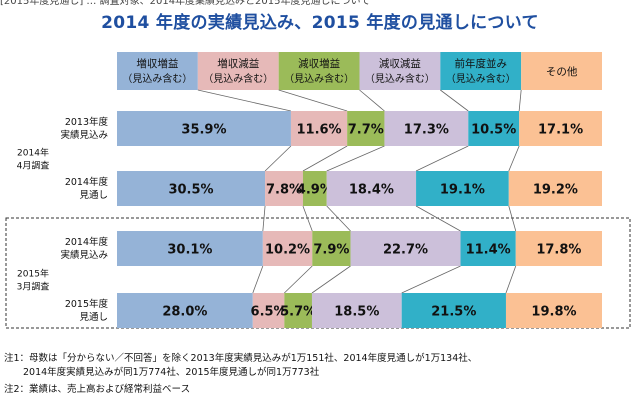 Image resolution: width=640 pixels, height=400 pixels. What do you see at coordinates (481, 63) in the screenshot?
I see `legend-label: 前年度並み` at bounding box center [481, 63].